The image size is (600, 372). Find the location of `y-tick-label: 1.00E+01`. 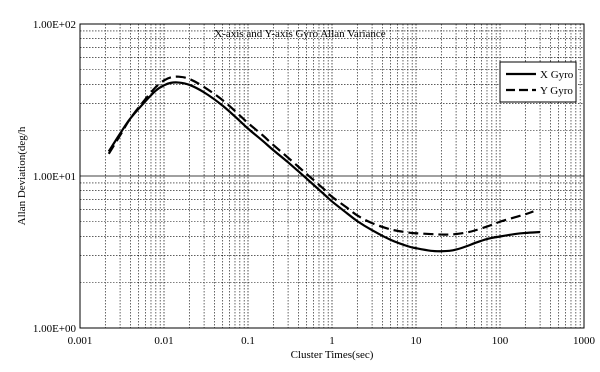

y-tick-label: 1.00E+01 is located at coordinates (54, 177).